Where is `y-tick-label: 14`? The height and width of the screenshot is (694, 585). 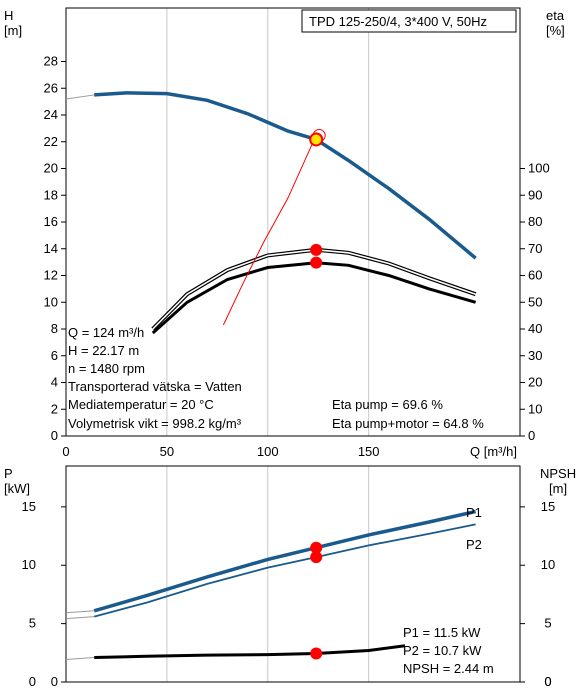
y-tick-label: 14 is located at coordinates (51, 248).